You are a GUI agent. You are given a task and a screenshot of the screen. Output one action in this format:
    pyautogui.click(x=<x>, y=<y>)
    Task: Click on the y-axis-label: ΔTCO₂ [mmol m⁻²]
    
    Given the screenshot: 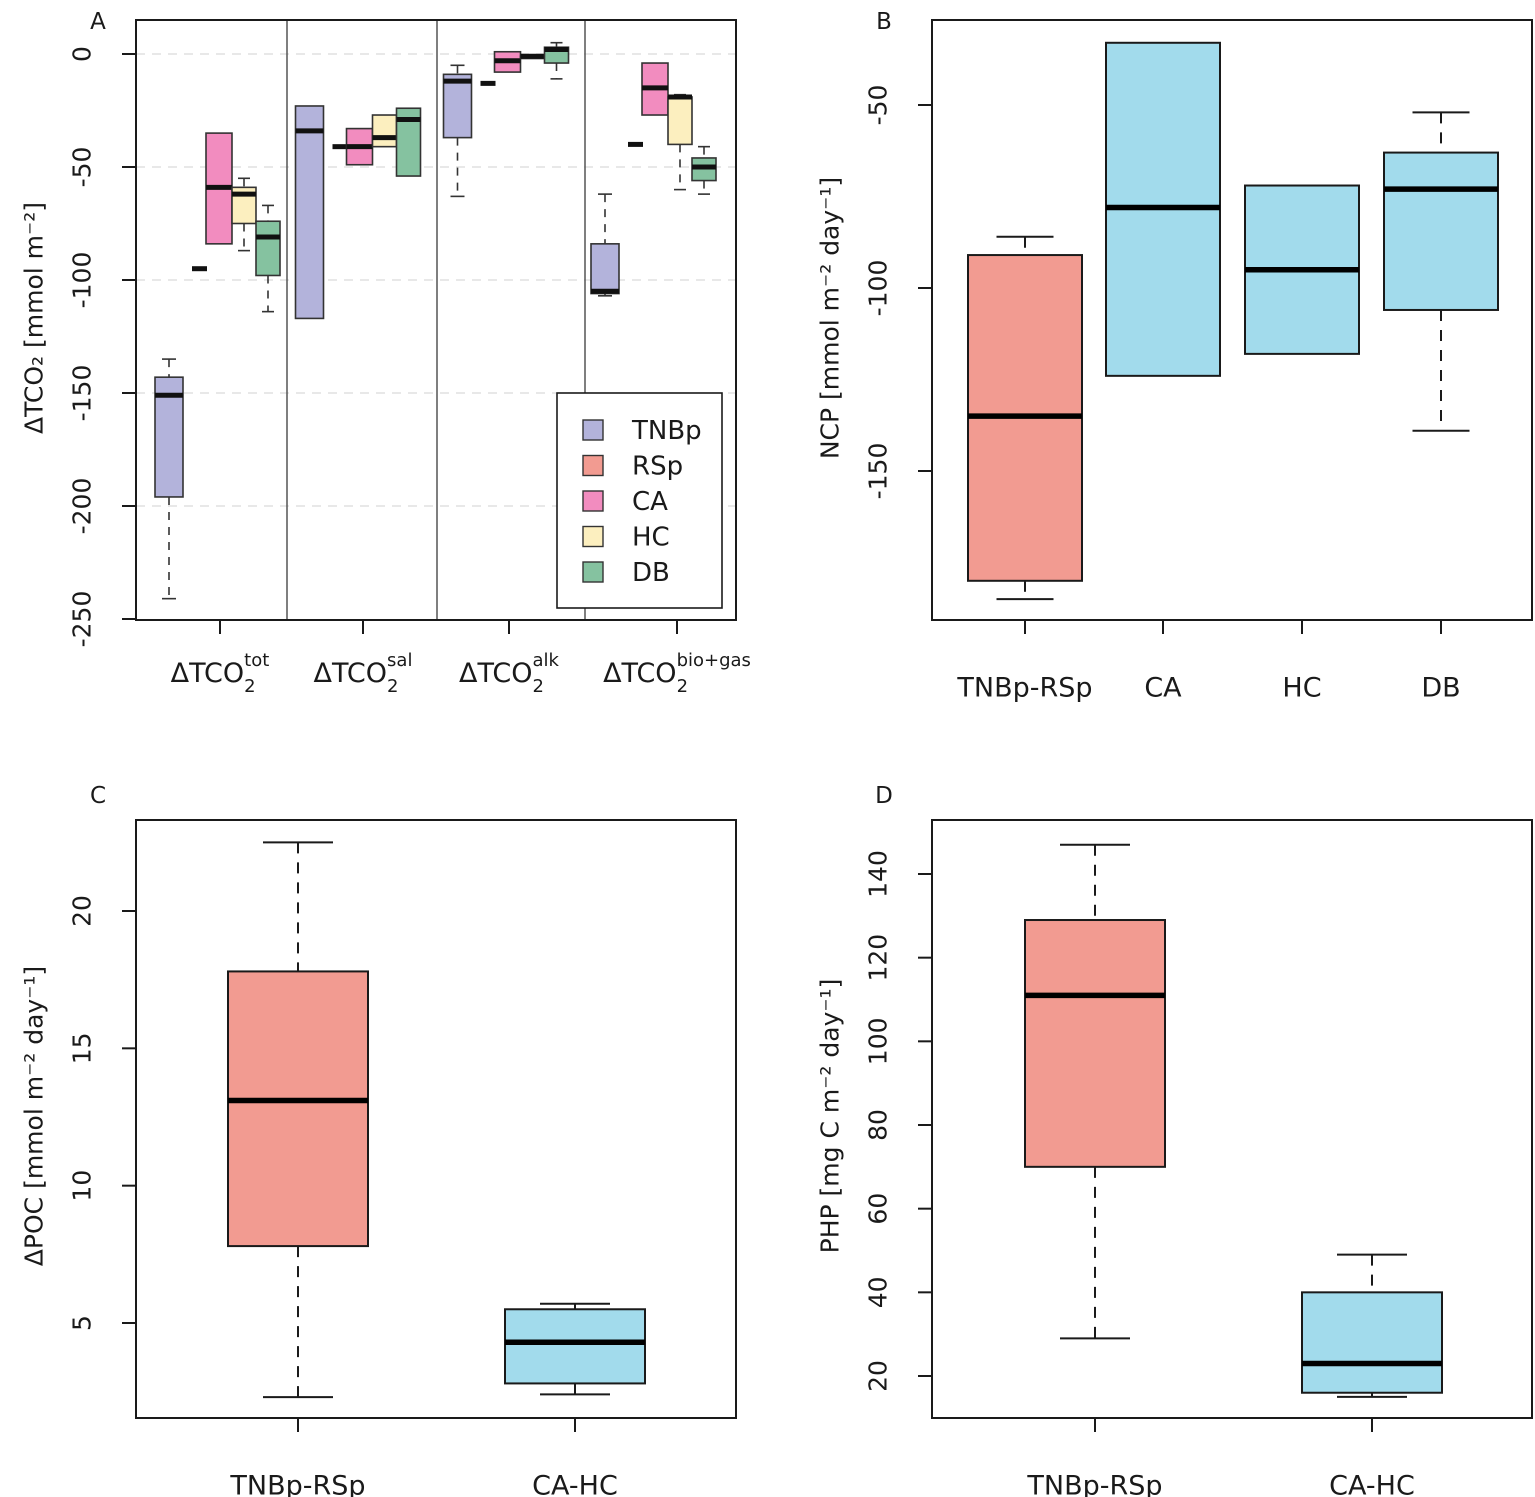 What is the action you would take?
    pyautogui.click(x=34, y=318)
    